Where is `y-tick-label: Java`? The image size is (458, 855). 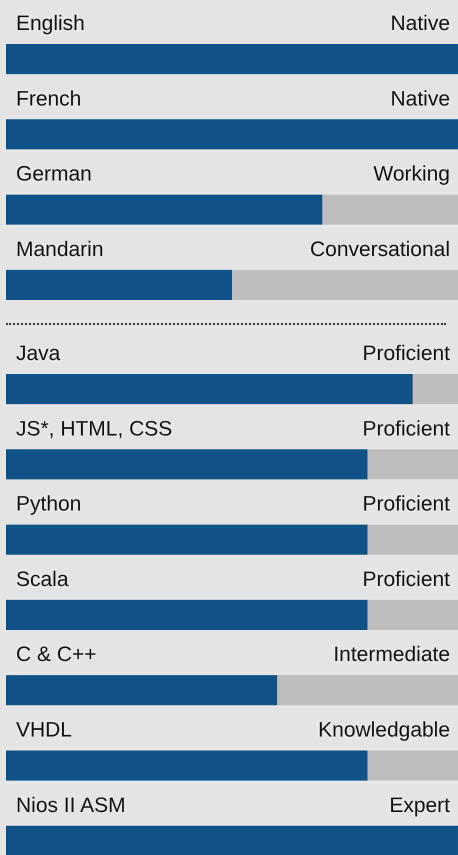
y-tick-label: Java is located at coordinates (38, 354).